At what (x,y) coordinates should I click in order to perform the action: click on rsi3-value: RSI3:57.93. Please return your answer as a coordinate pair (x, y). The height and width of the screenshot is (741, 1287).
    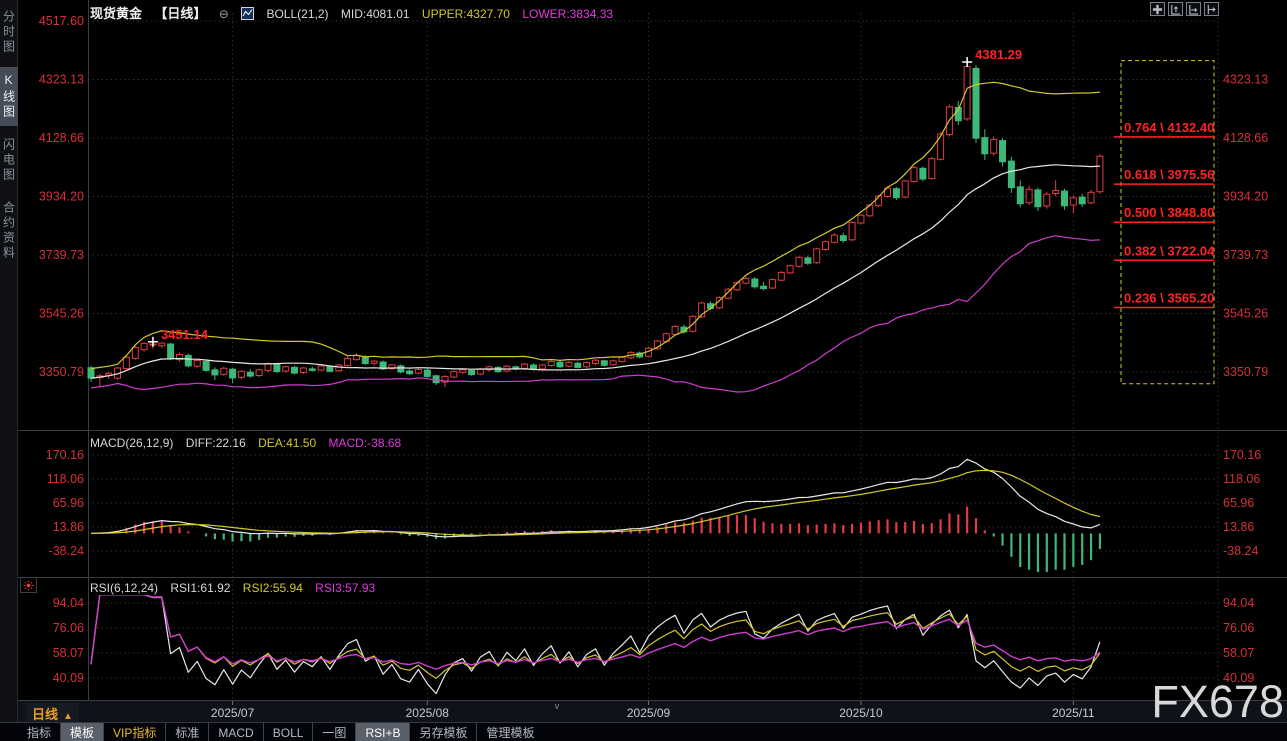
    Looking at the image, I should click on (345, 588).